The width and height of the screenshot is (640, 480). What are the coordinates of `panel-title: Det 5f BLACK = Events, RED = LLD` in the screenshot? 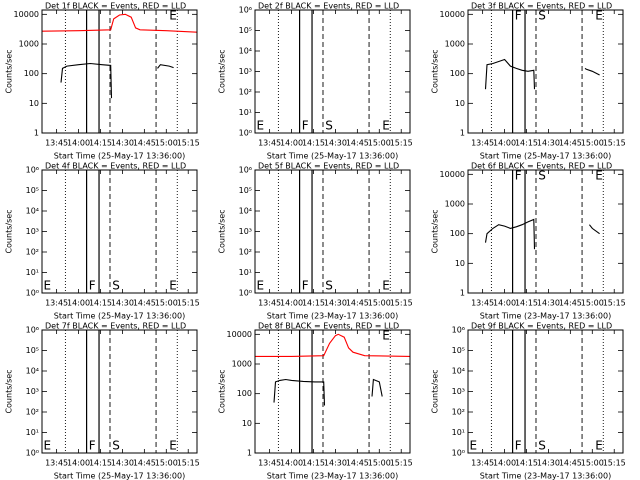 It's located at (328, 166).